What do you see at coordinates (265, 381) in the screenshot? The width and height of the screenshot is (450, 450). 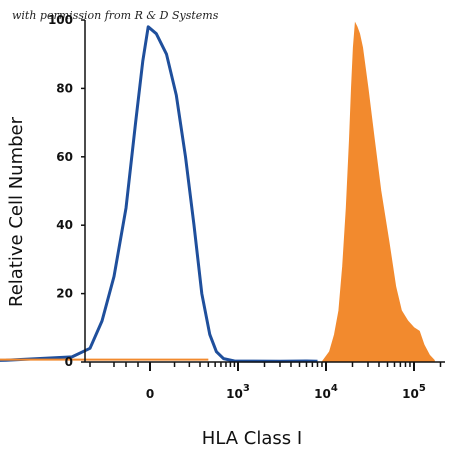 I see `x-axis: 0 10³ 10⁴ 10⁵` at bounding box center [265, 381].